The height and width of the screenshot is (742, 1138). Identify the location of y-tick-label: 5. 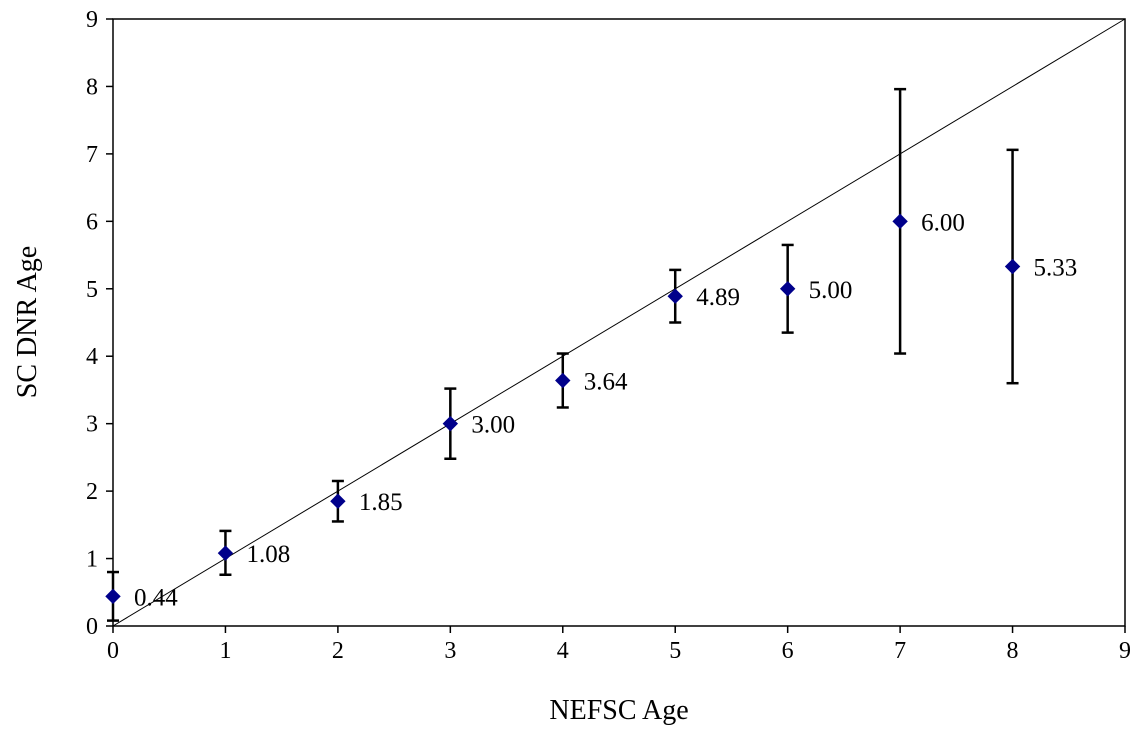
(92, 290).